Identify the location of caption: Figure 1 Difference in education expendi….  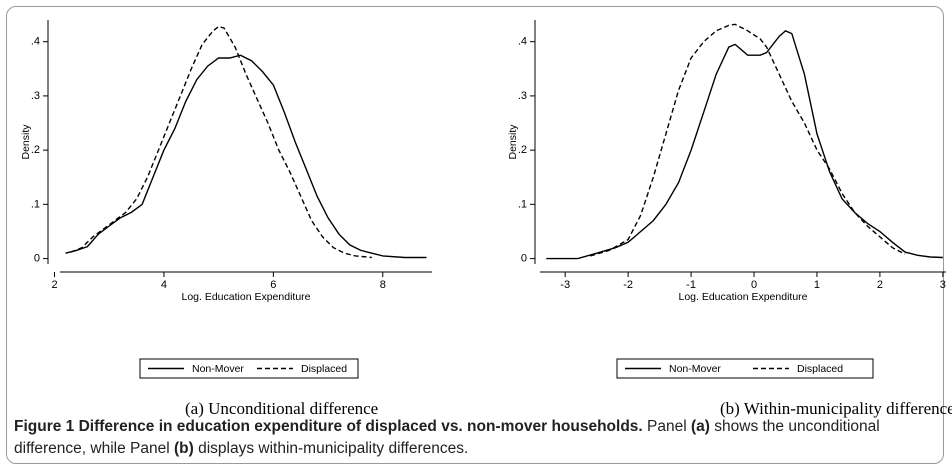
(478, 438).